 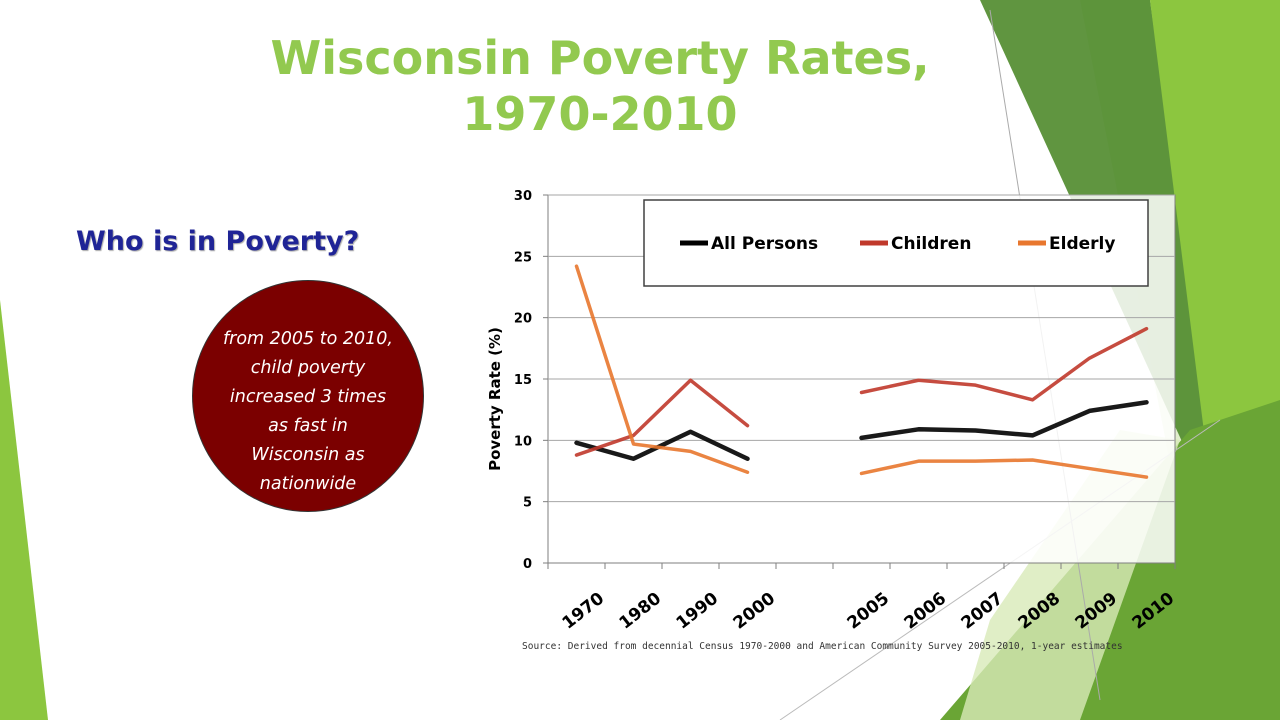 I want to click on x-tick-label: 1980, so click(x=641, y=611).